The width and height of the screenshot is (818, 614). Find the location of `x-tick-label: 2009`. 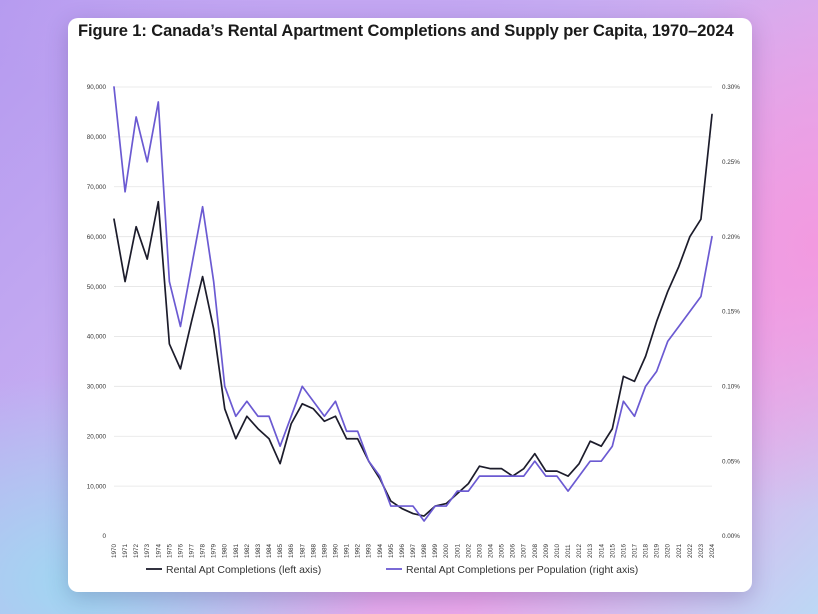

x-tick-label: 2009 is located at coordinates (546, 550).